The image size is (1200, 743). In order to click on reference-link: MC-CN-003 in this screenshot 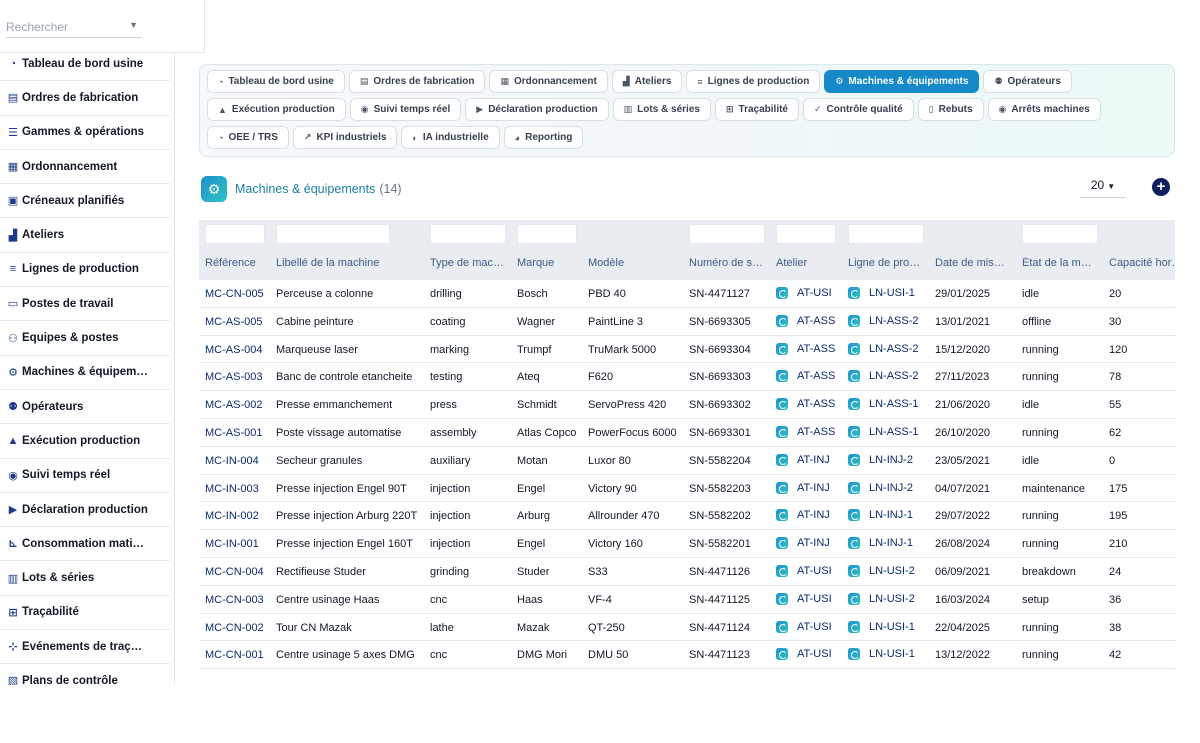, I will do `click(234, 599)`.